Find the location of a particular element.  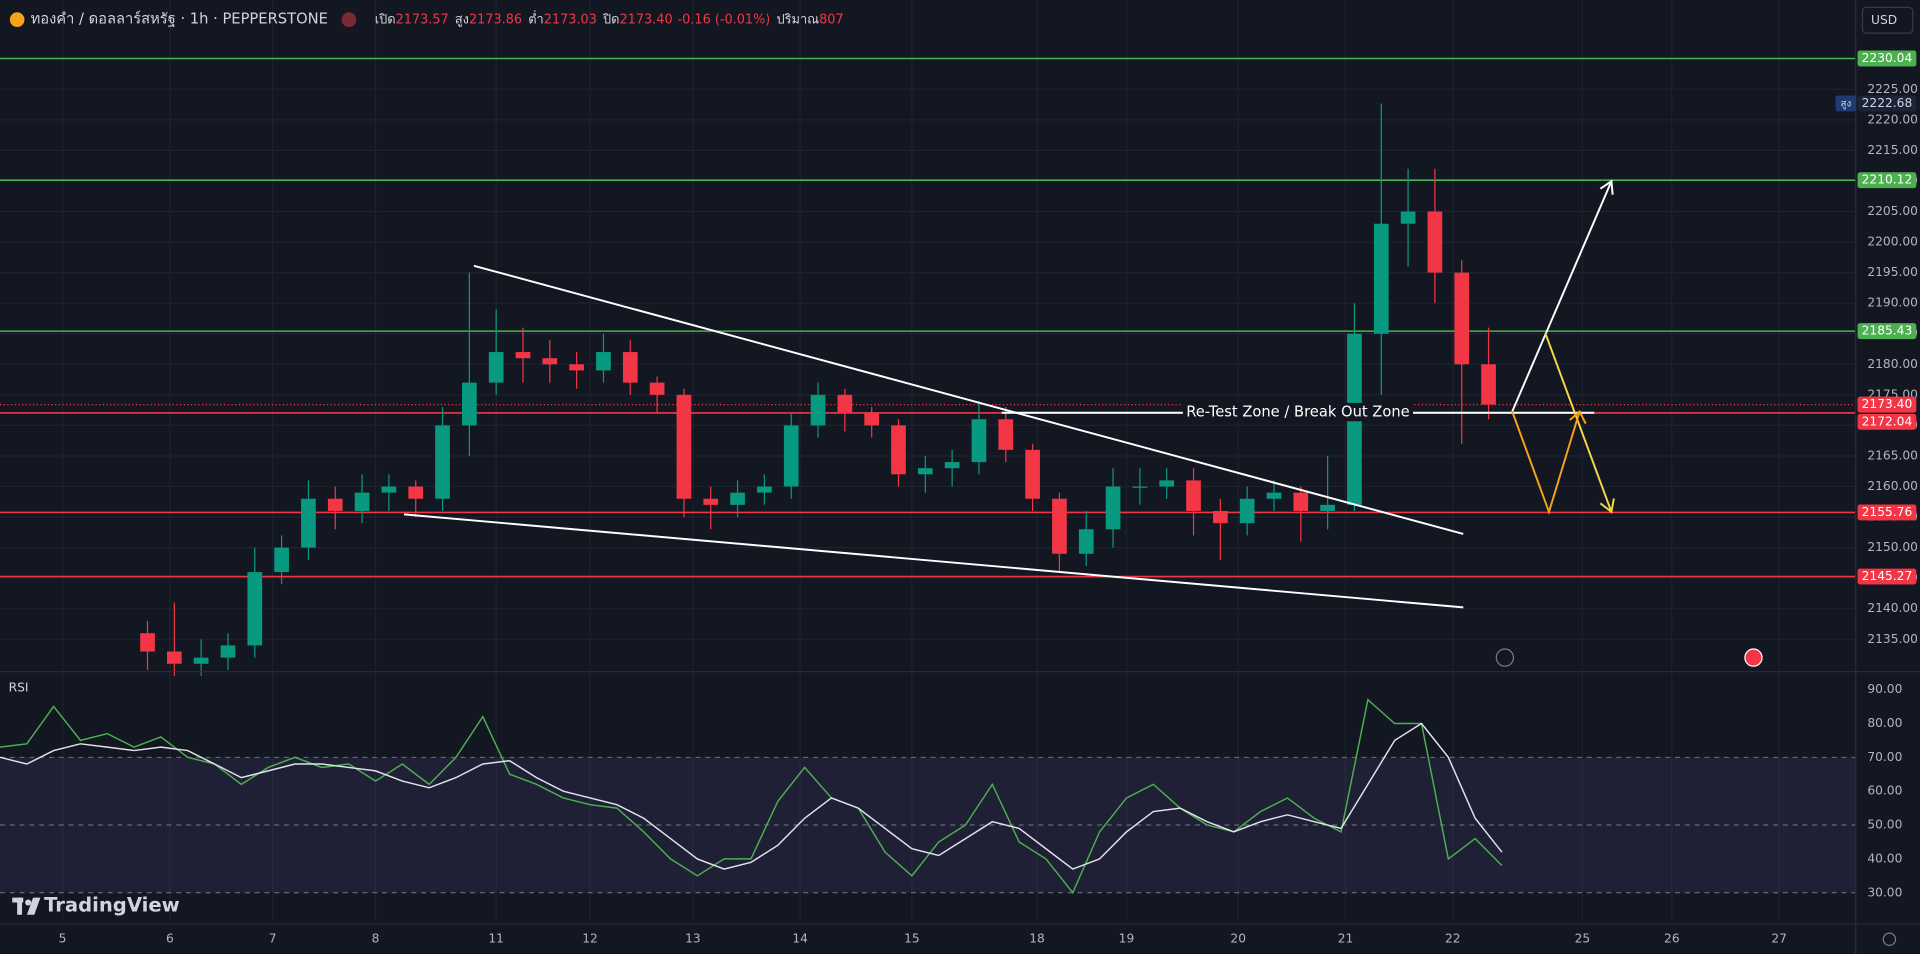

x-tick-label: 21 is located at coordinates (1346, 939).